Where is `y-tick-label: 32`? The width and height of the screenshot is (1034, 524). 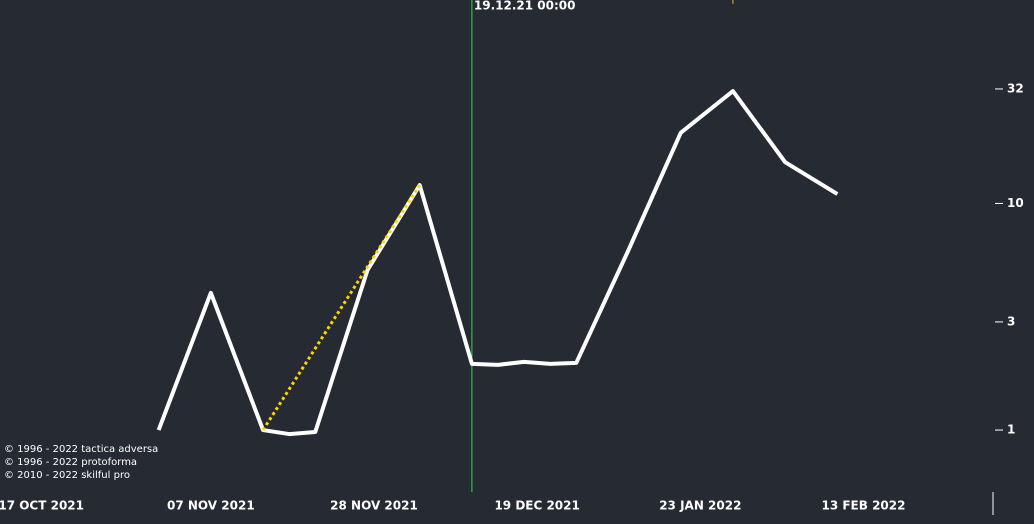 y-tick-label: 32 is located at coordinates (1015, 88).